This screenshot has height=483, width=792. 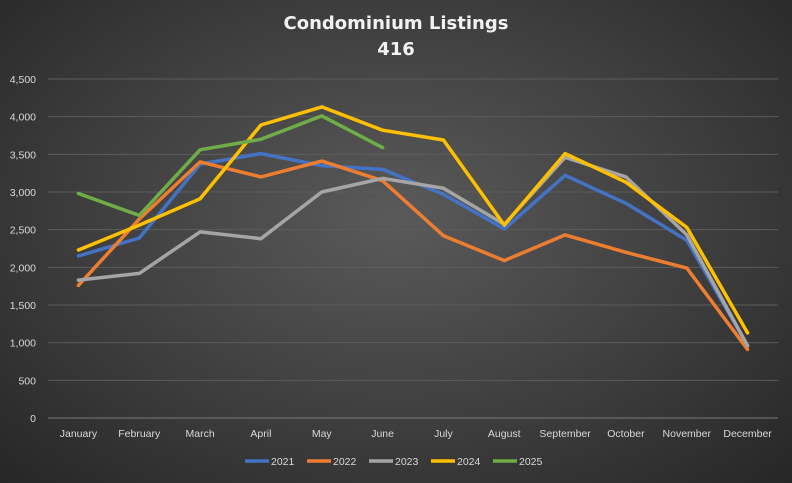 I want to click on x-tick-label: August, so click(x=504, y=434).